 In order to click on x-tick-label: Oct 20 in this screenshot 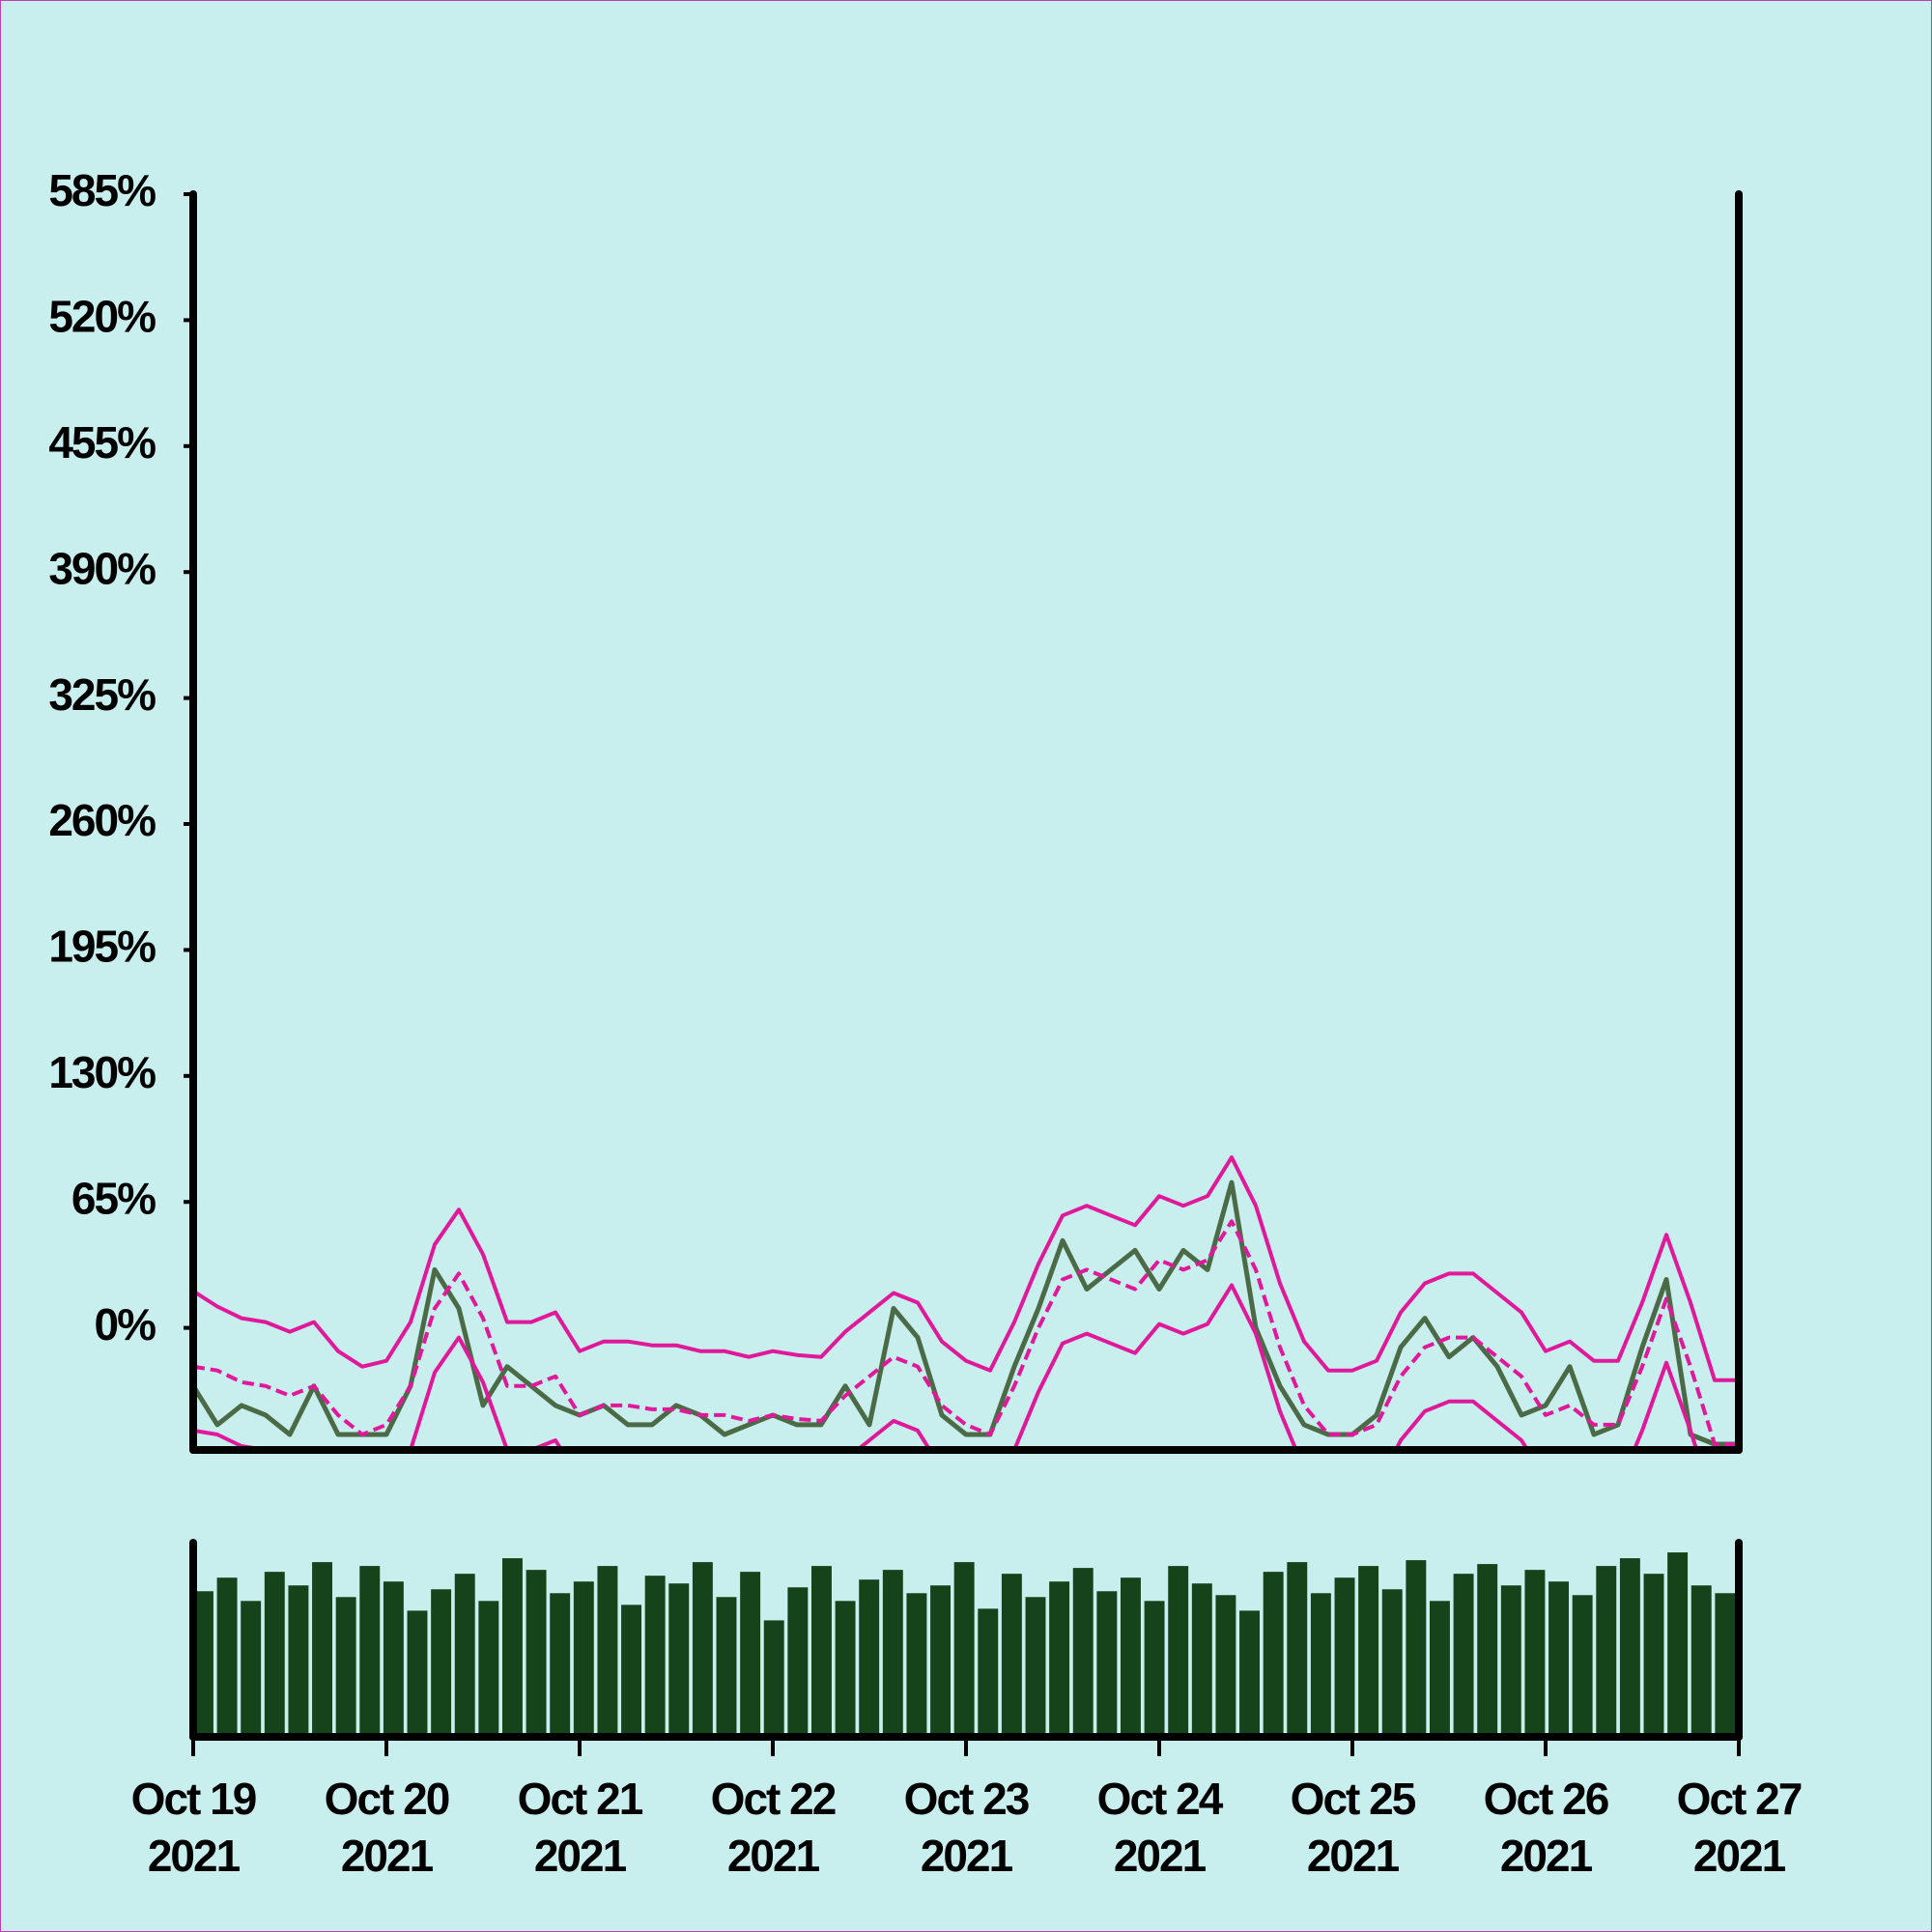, I will do `click(387, 1799)`.